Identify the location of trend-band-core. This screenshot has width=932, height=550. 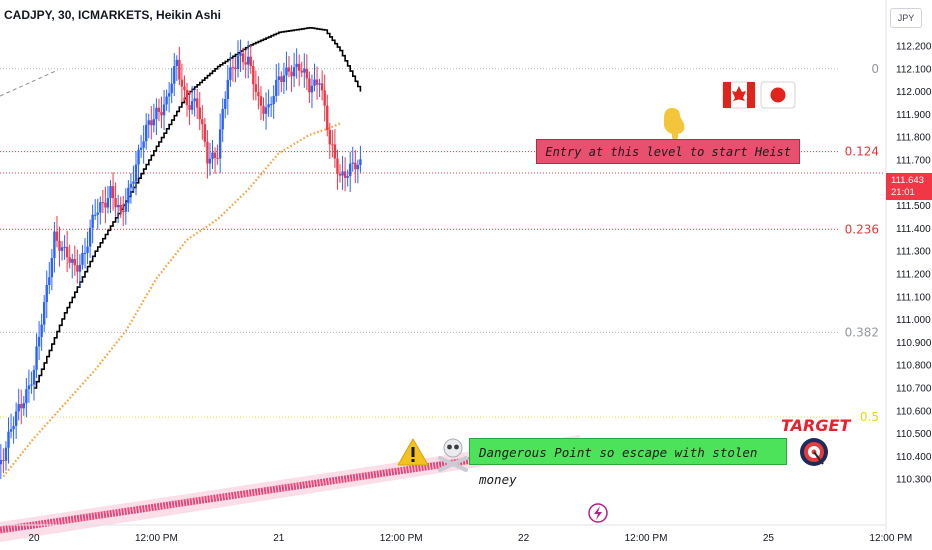
(260, 491).